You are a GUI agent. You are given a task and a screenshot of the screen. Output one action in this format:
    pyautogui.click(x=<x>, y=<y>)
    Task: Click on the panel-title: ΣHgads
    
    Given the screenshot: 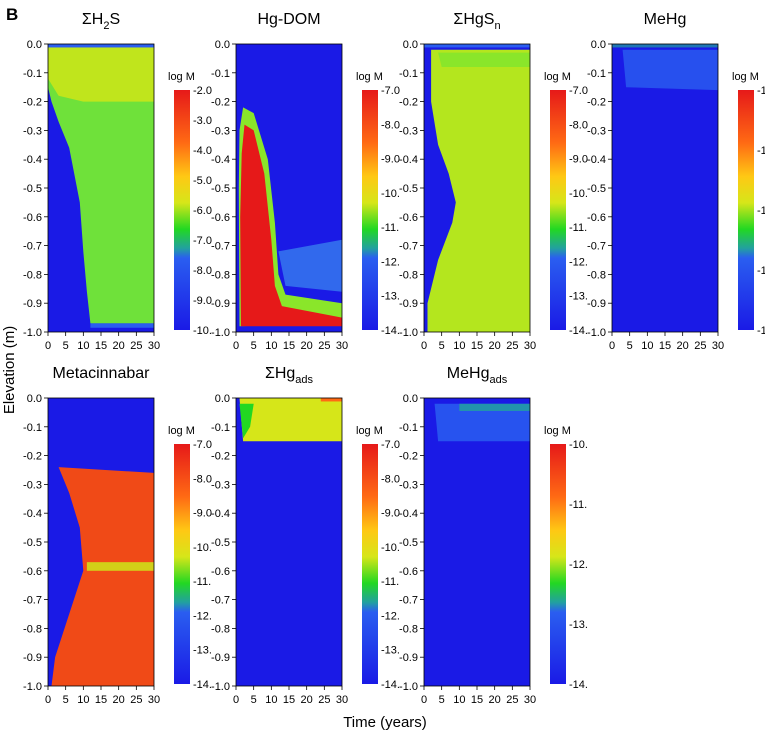 What is the action you would take?
    pyautogui.click(x=289, y=375)
    